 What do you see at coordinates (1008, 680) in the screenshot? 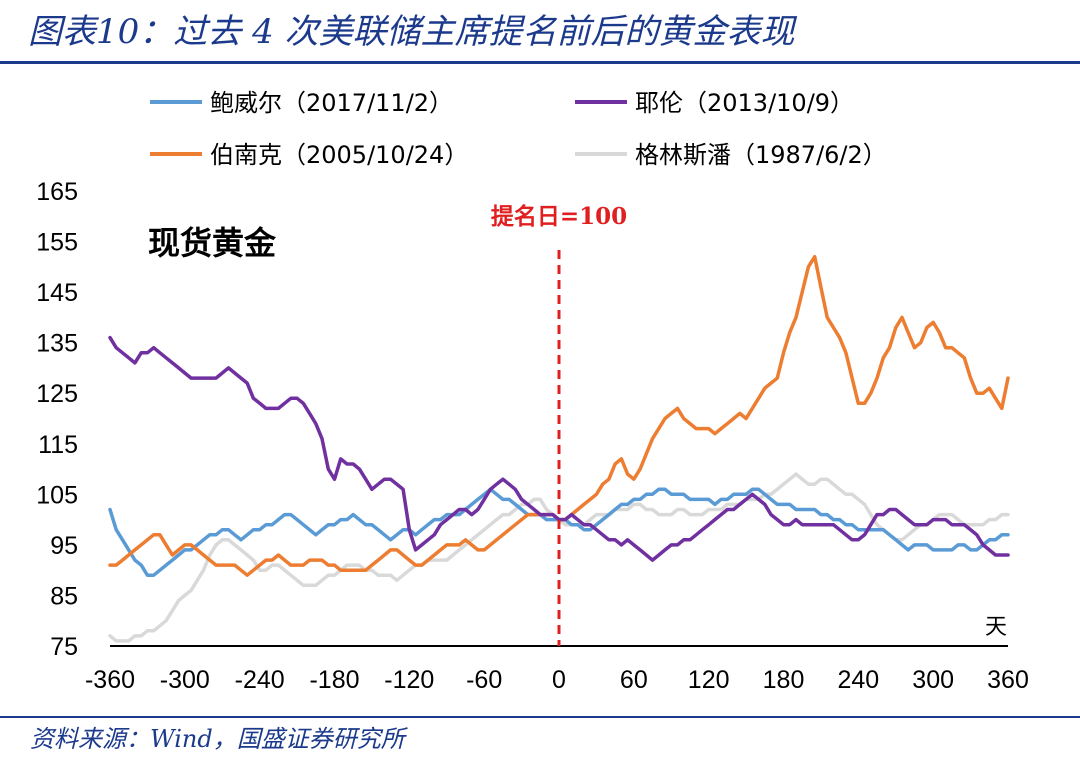
I see `x-tick-label: 360` at bounding box center [1008, 680].